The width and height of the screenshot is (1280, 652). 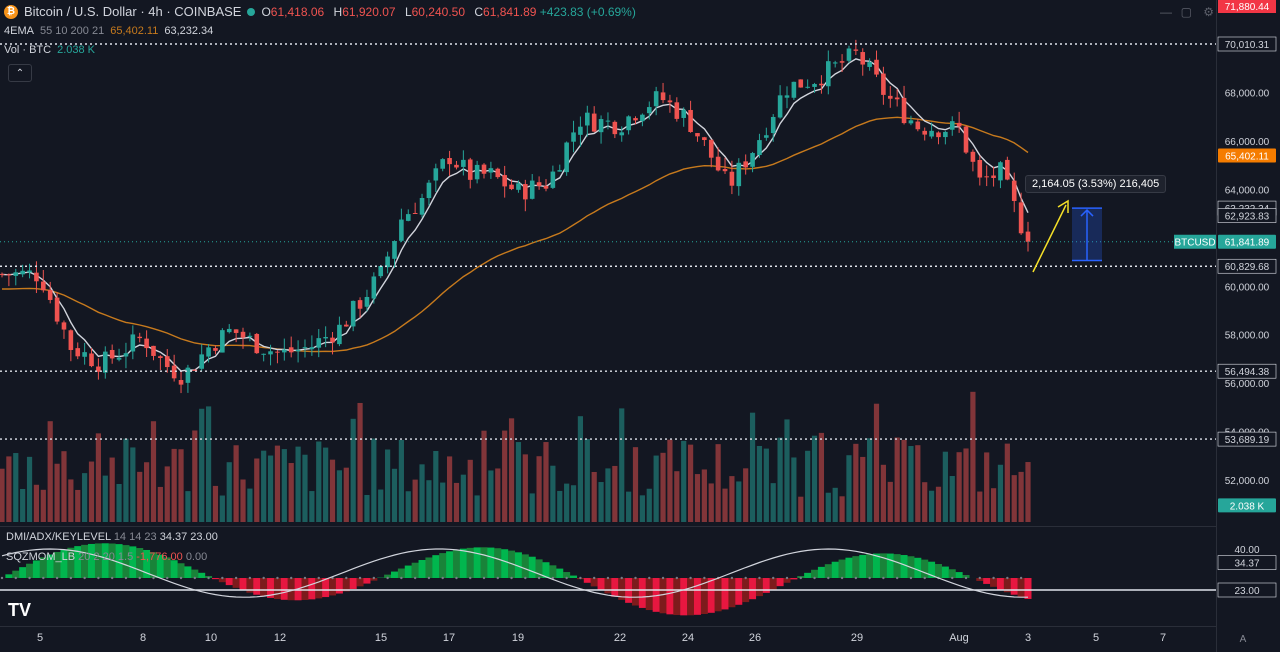 I want to click on price-axis-label: 56,000.00, so click(x=1247, y=384).